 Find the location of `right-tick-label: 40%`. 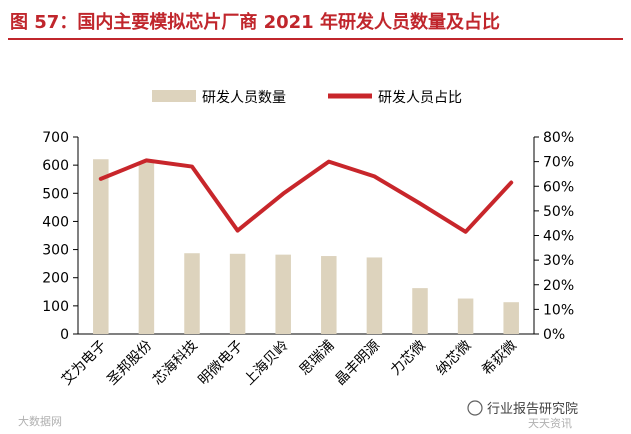

right-tick-label: 40% is located at coordinates (558, 237).